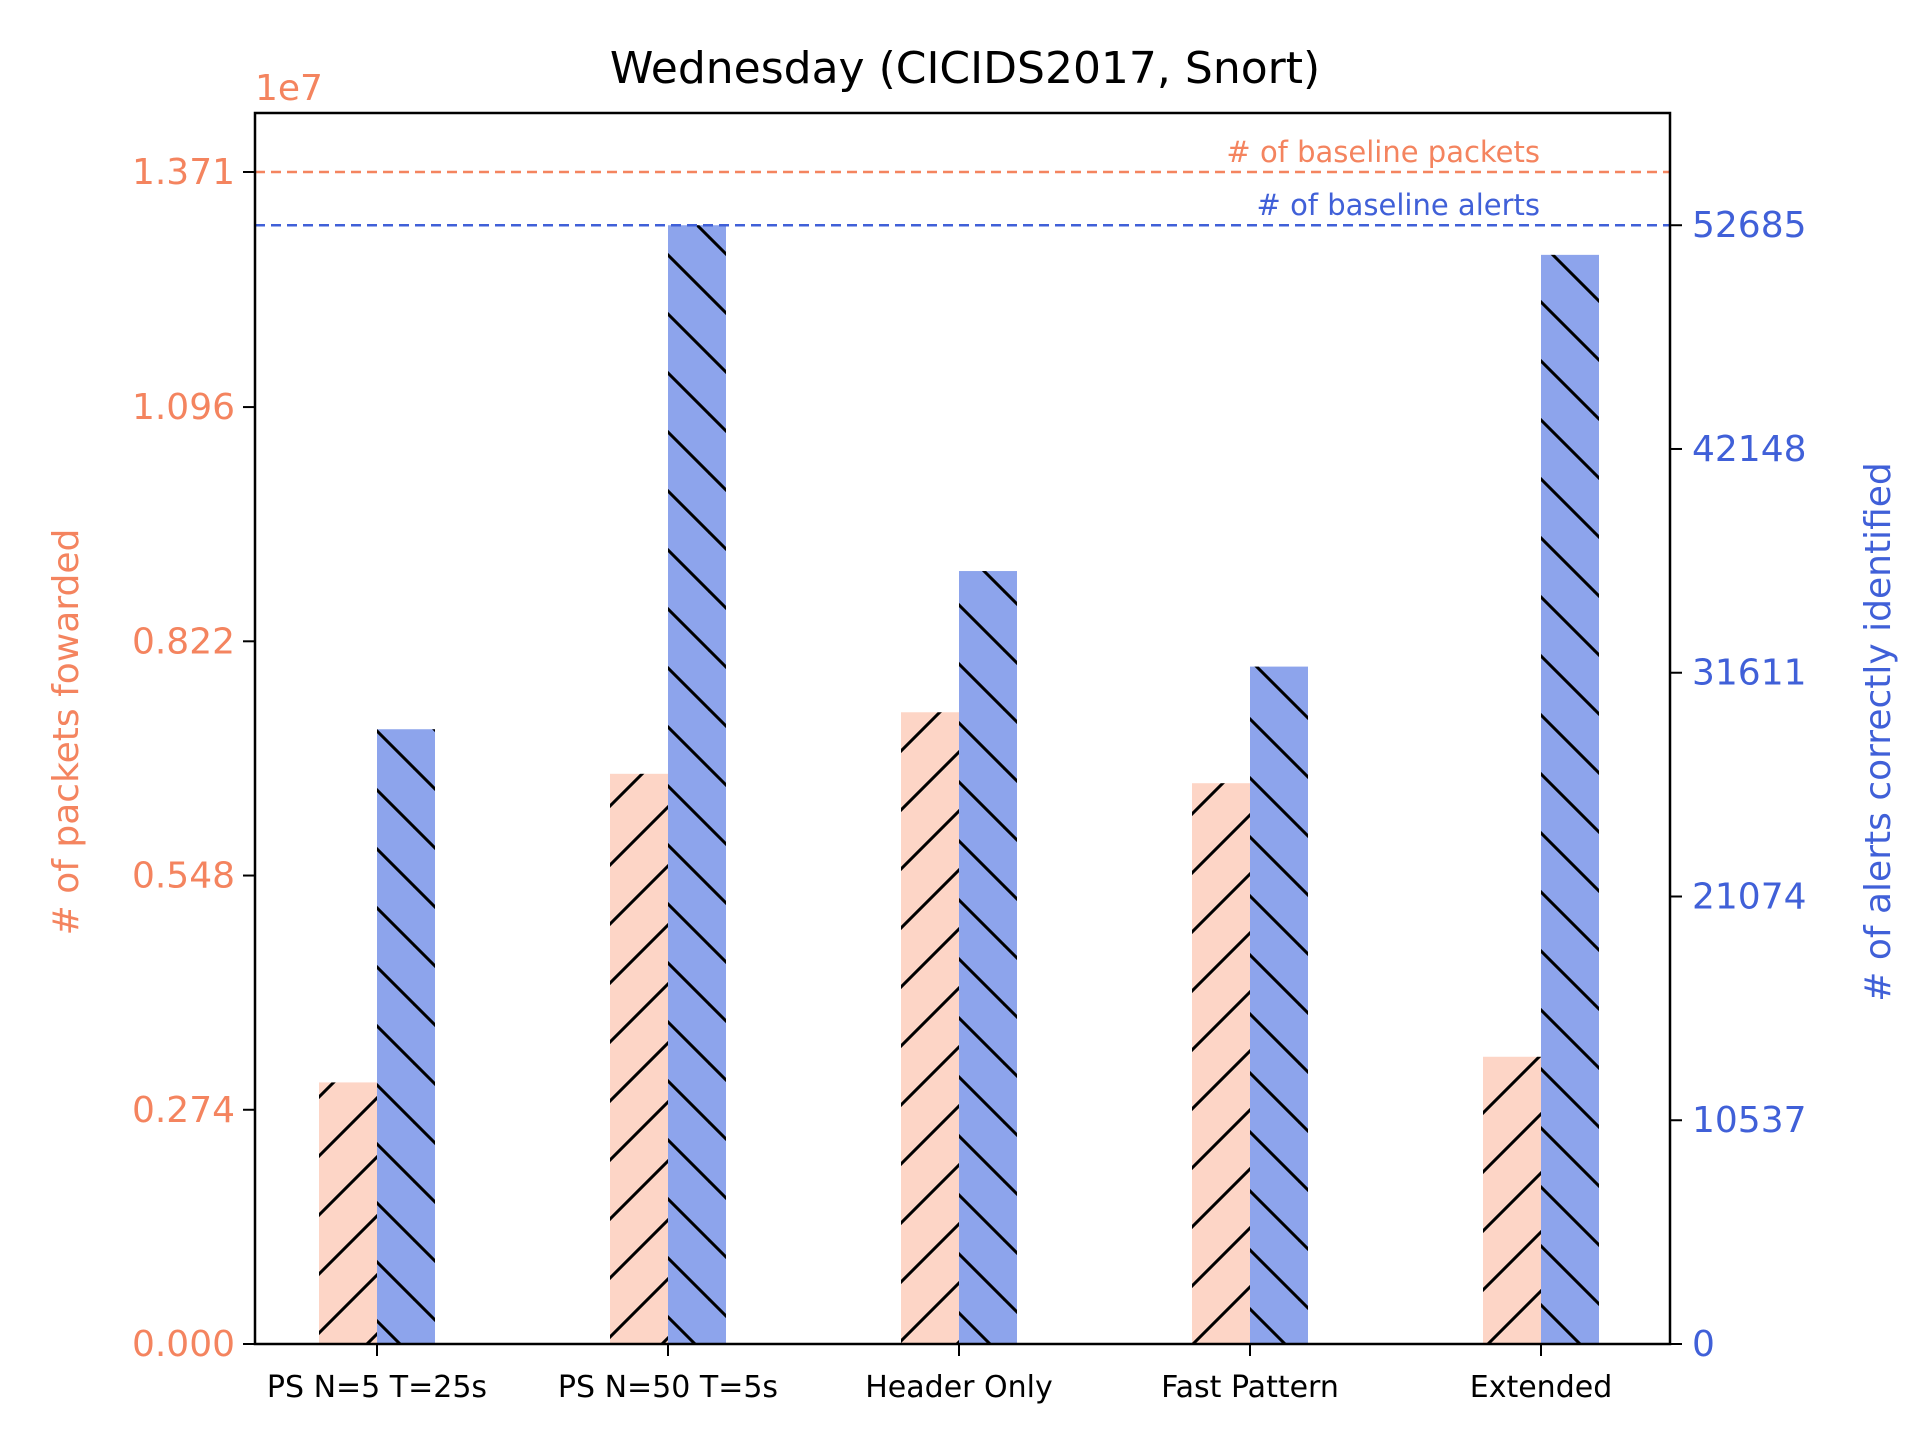 This screenshot has width=1920, height=1440. What do you see at coordinates (1749, 673) in the screenshot?
I see `right-tick-label-3: 31611` at bounding box center [1749, 673].